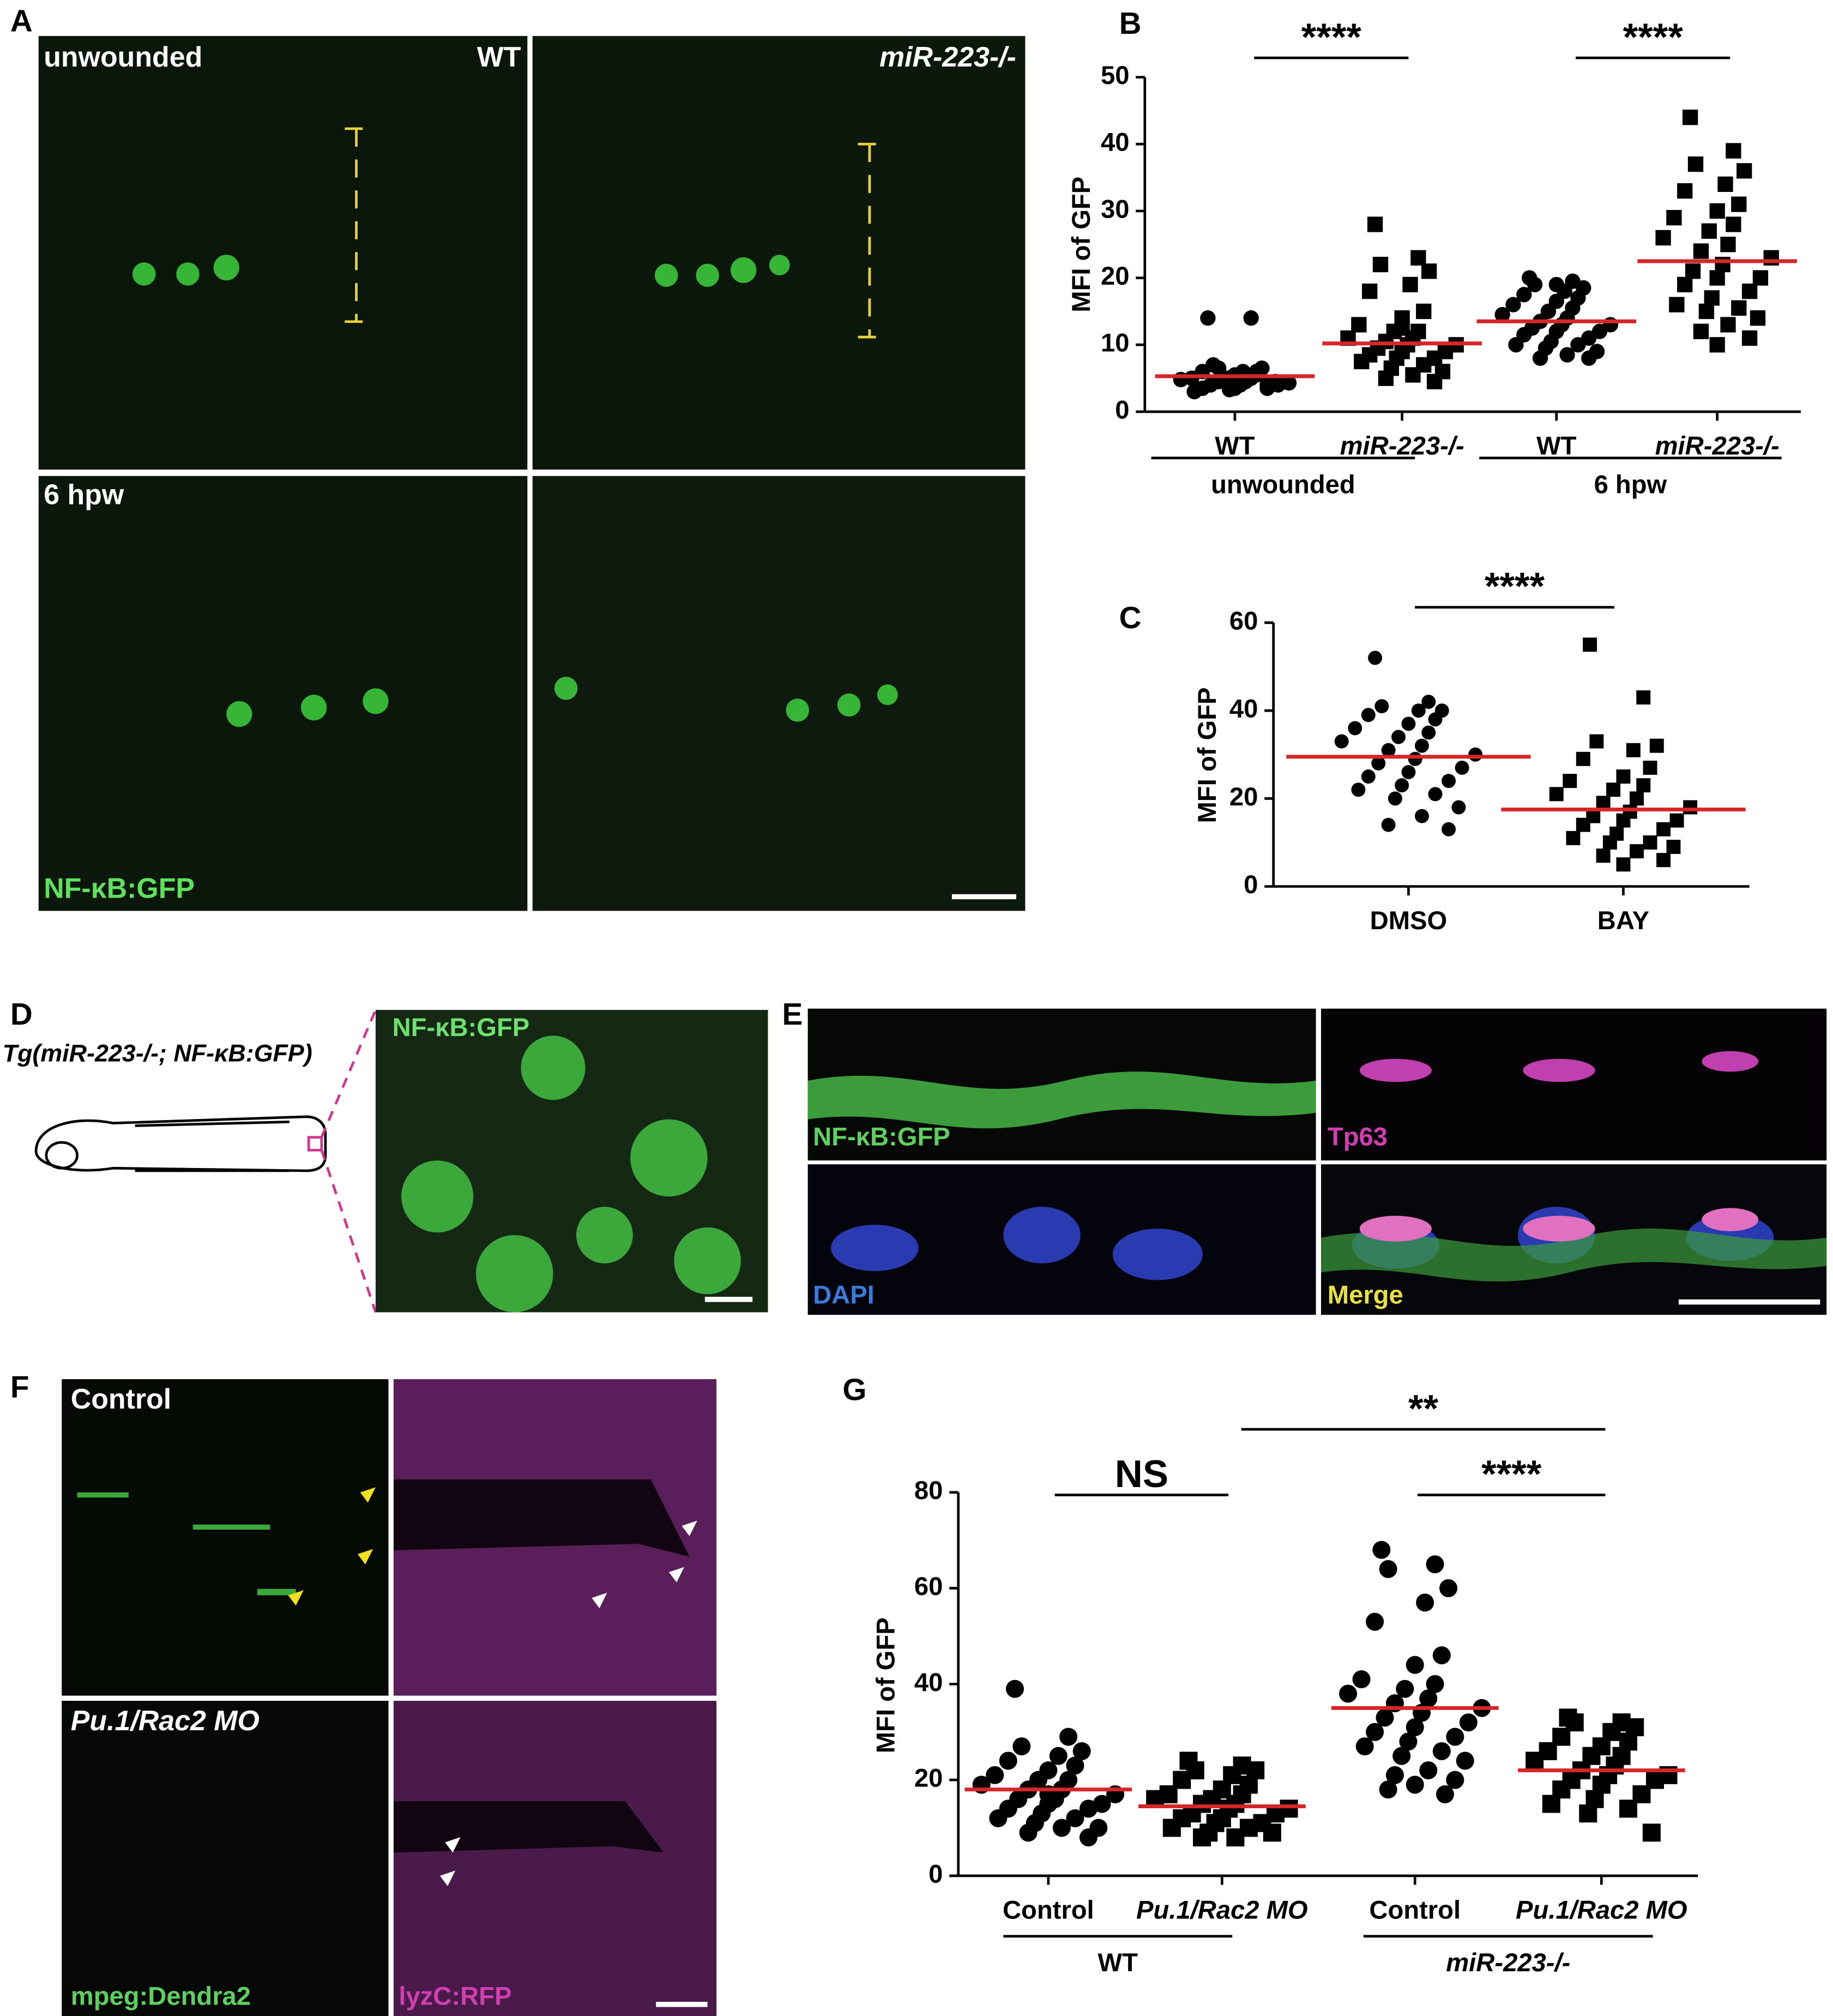 The height and width of the screenshot is (2016, 1833). What do you see at coordinates (1283, 484) in the screenshot?
I see `group-label: unwounded` at bounding box center [1283, 484].